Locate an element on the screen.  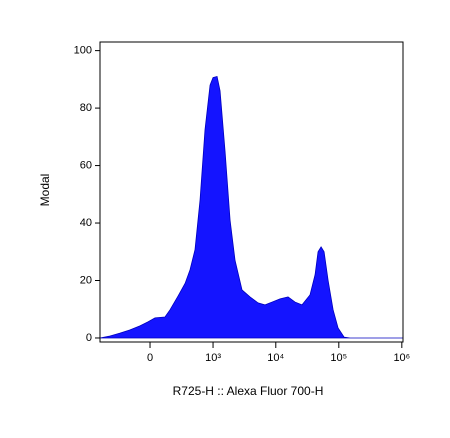
x-axis-label: R725-H :: Alexa Fluor 700-H is located at coordinates (248, 391).